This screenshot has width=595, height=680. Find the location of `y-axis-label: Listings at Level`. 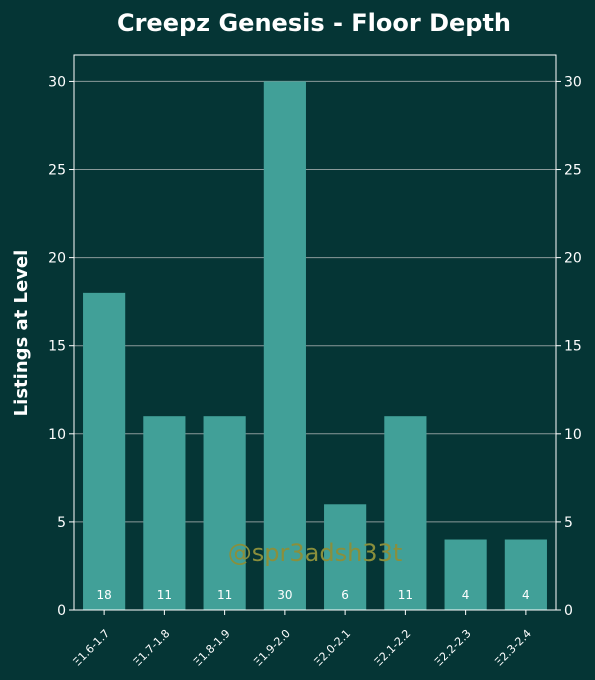

y-axis-label: Listings at Level is located at coordinates (21, 333).